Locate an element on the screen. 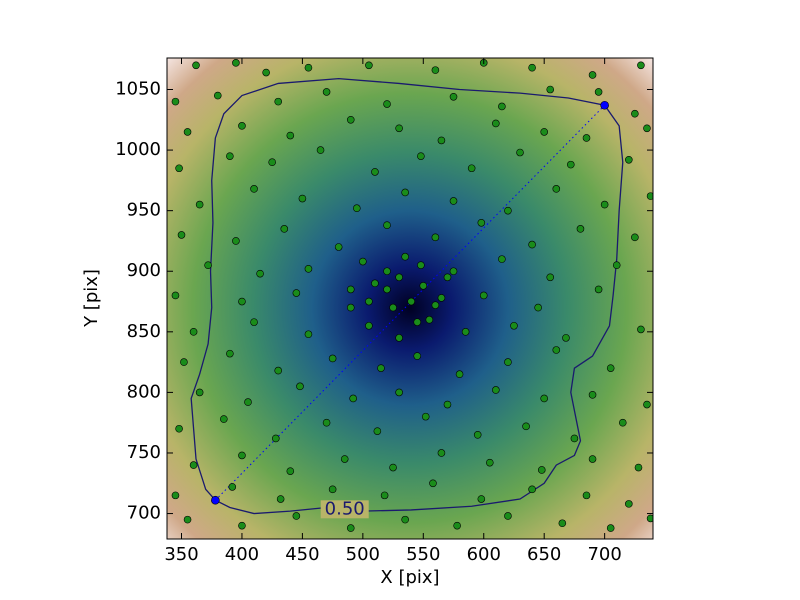  x-tick-label: 600 is located at coordinates (484, 554).